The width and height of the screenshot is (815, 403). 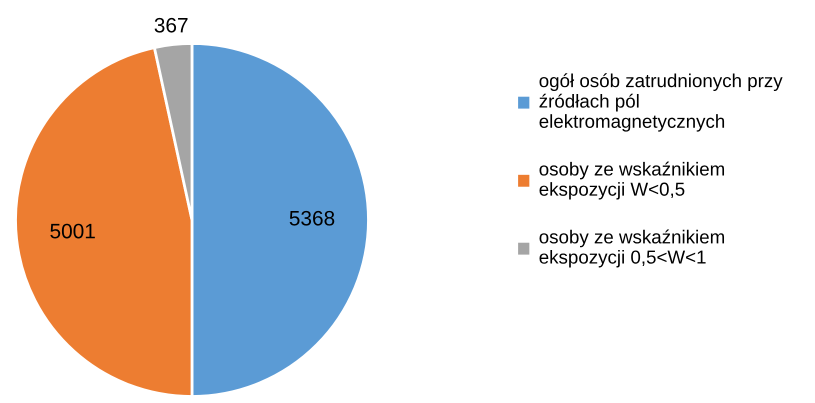 What do you see at coordinates (632, 249) in the screenshot?
I see `legend-label: osoby ze wskaźnikiem ekspozycji 0,5<W<1` at bounding box center [632, 249].